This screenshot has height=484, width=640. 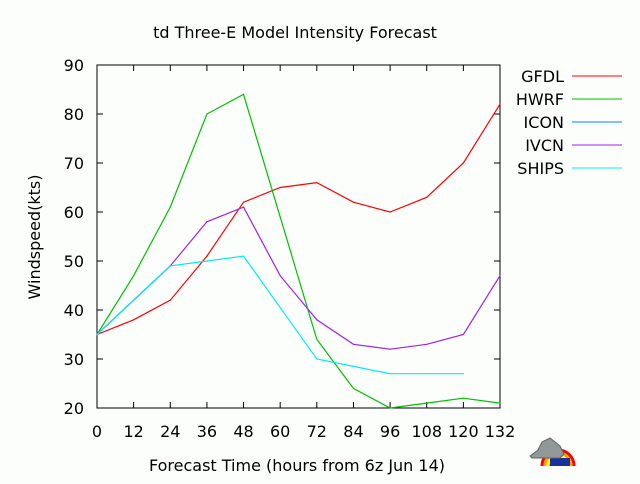 I want to click on y-tick-label: 90, so click(x=74, y=65).